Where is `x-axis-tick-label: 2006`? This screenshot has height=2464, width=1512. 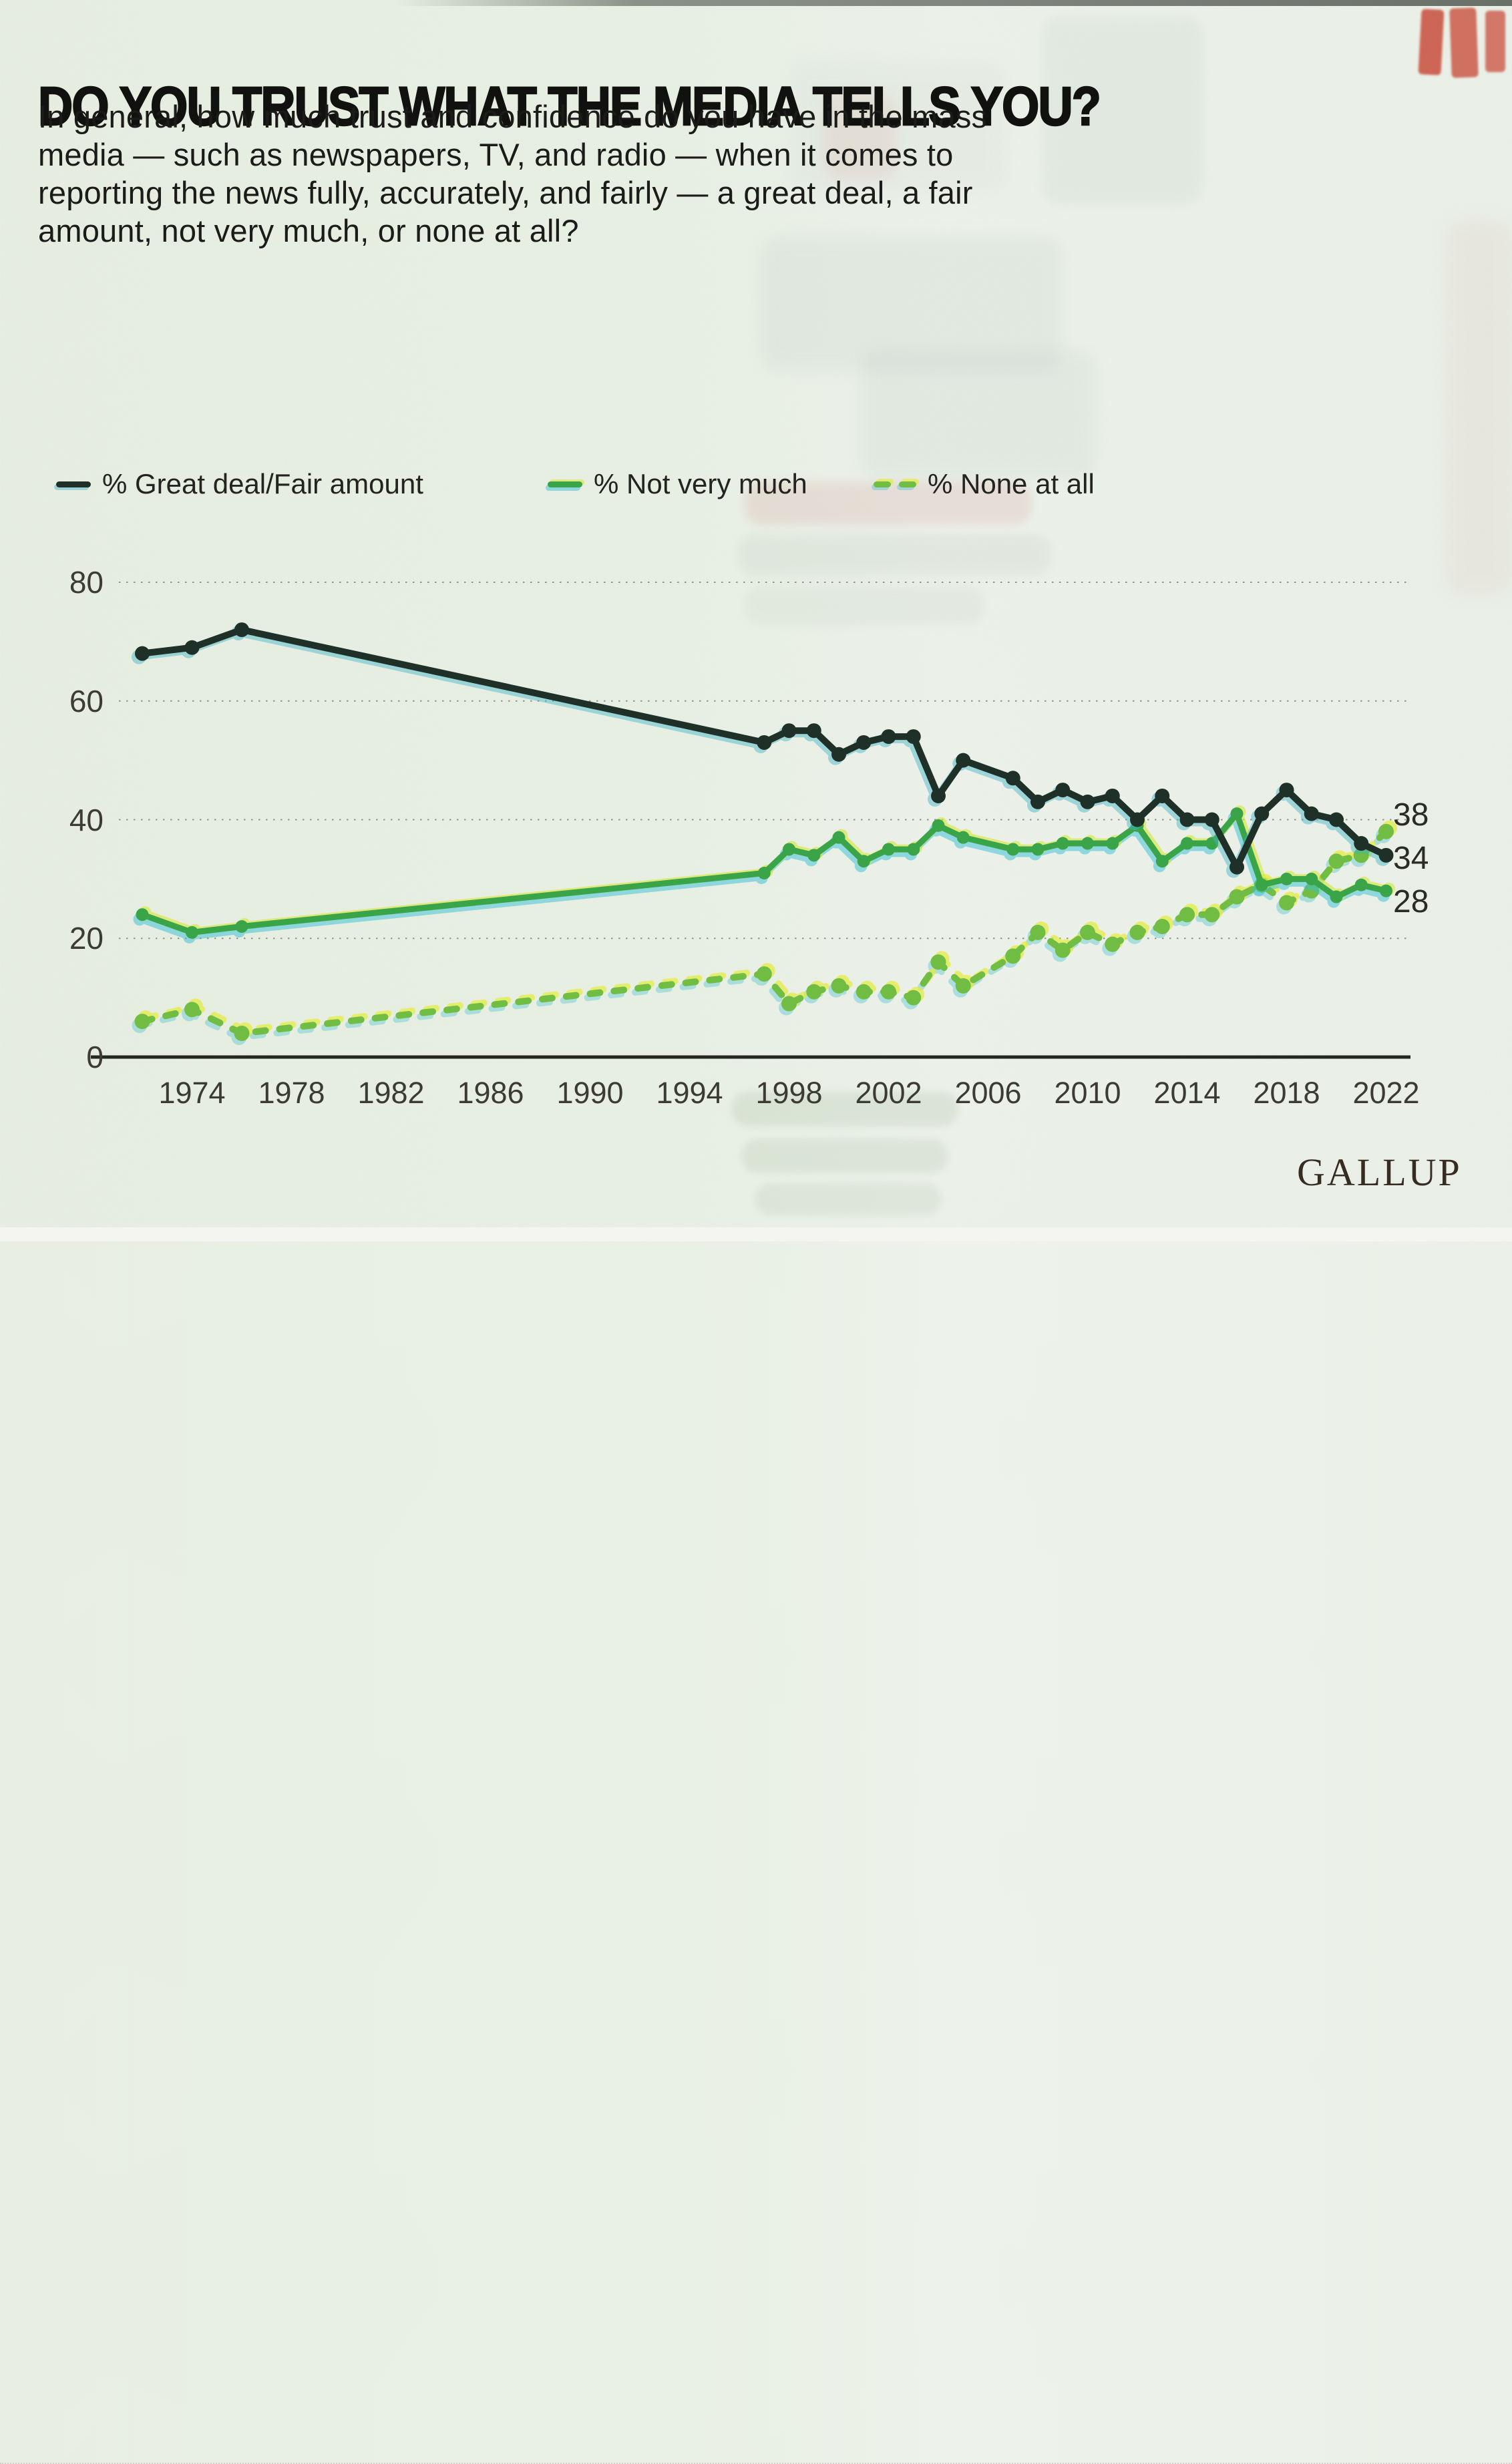 x-axis-tick-label: 2006 is located at coordinates (988, 1093).